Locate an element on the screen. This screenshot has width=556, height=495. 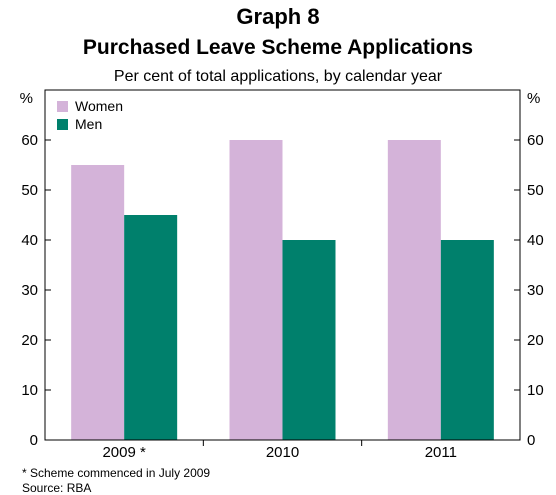
legend-label-women: Women is located at coordinates (99, 106).